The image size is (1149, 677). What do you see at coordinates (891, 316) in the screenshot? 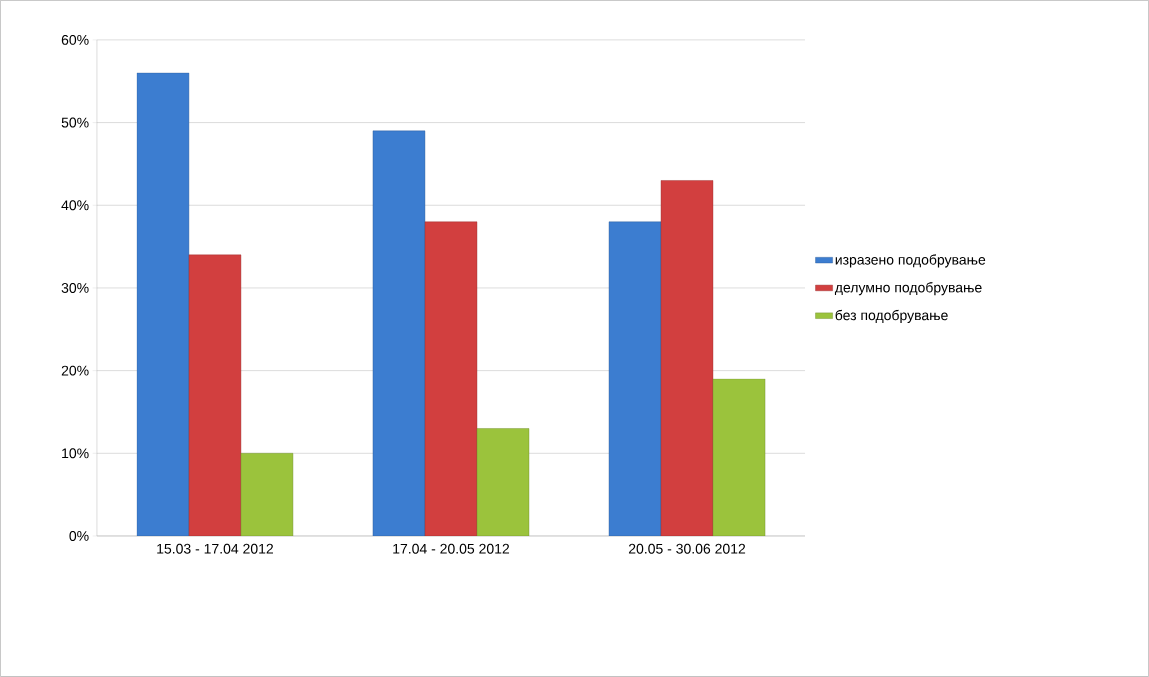
I see `legend-label: без подобрување` at bounding box center [891, 316].